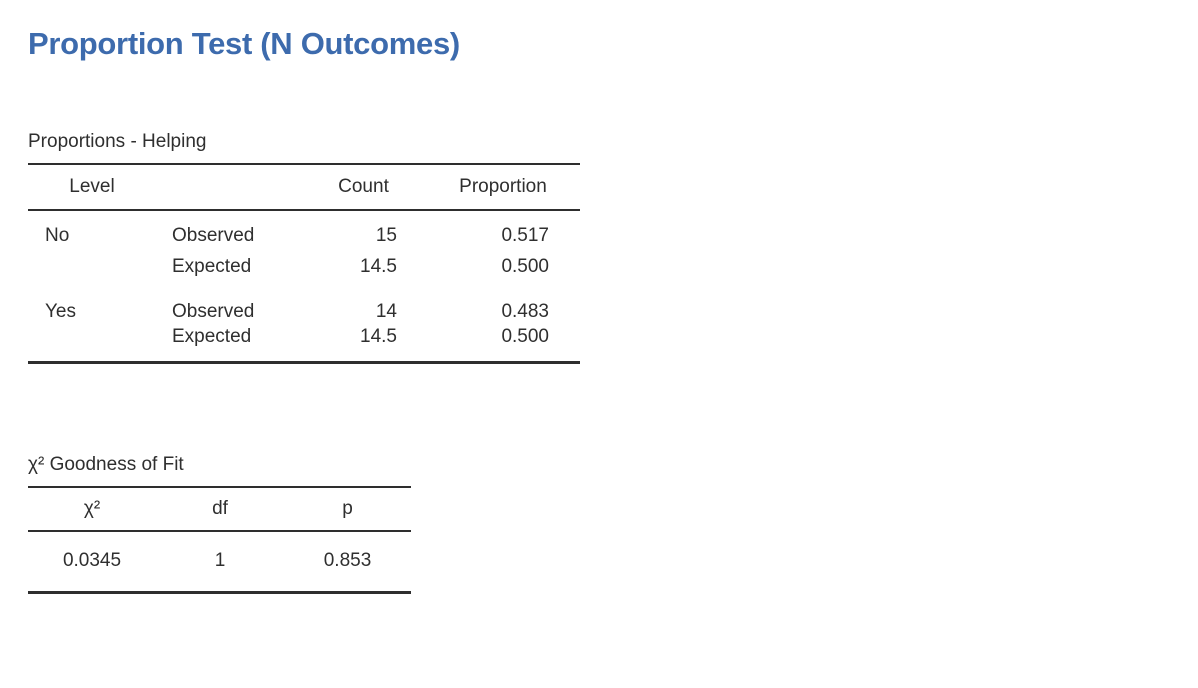 The image size is (1198, 688). I want to click on df-value-cell: 1, so click(220, 561).